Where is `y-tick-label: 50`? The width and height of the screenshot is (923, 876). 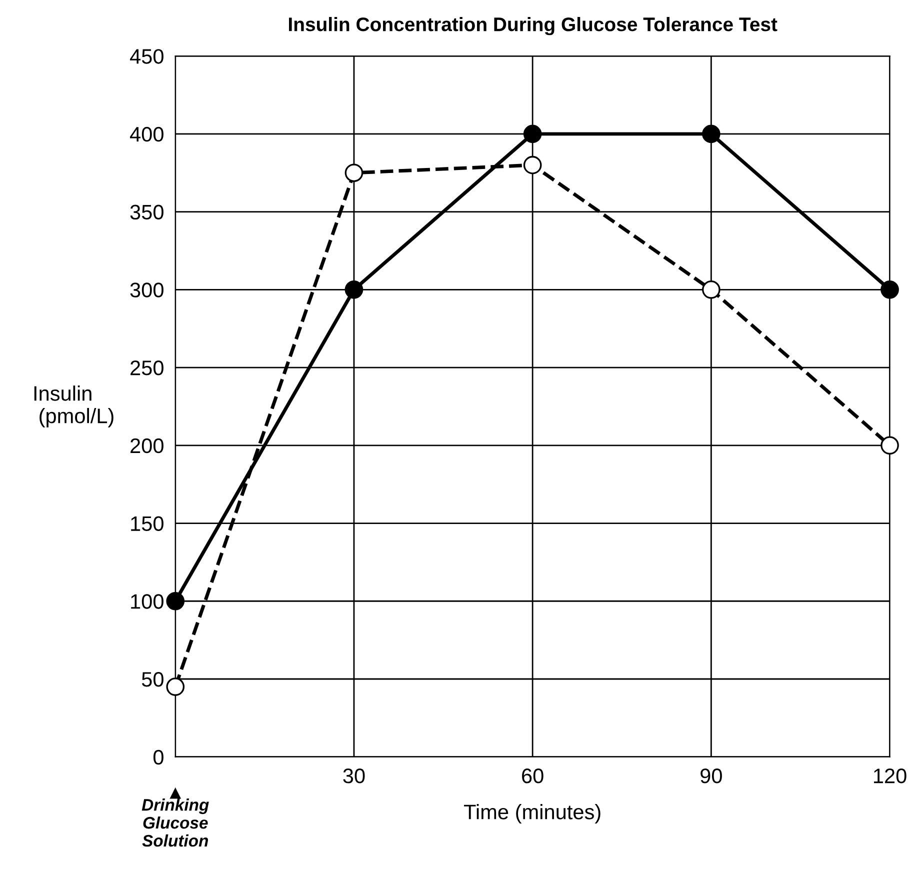
y-tick-label: 50 is located at coordinates (153, 679).